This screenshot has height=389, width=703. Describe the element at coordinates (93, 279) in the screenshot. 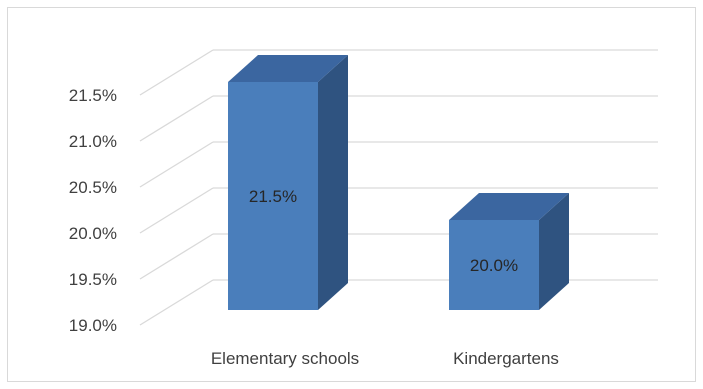

I see `y-tick-label: 19.5%` at that location.